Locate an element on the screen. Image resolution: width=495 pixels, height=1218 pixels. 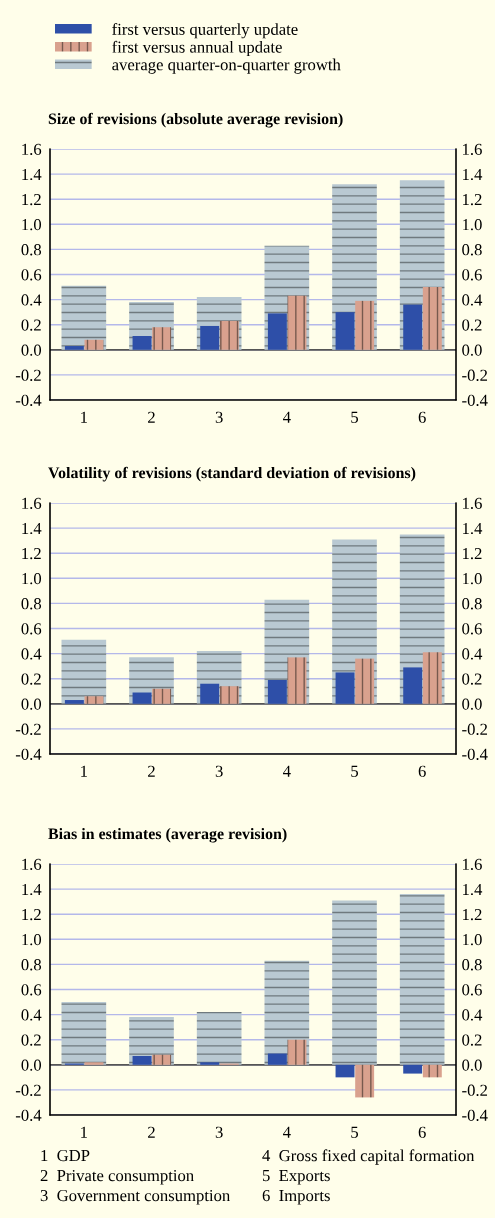
chart-title: Size of revisions (absolute average revision) is located at coordinates (195, 120).